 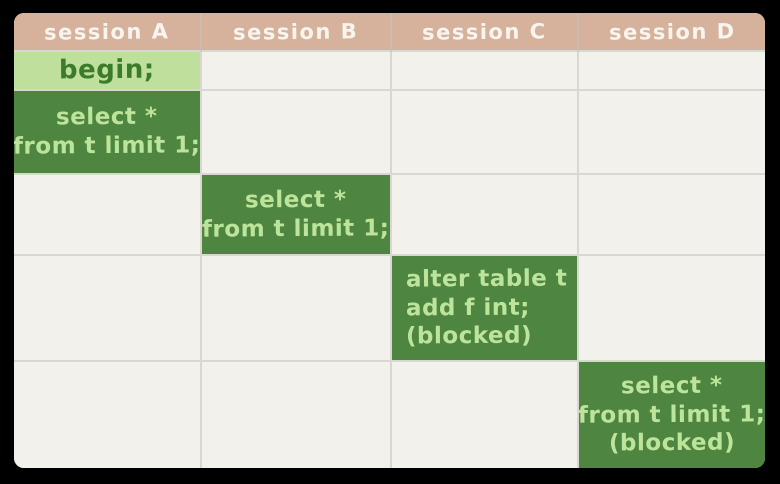 I want to click on cell-row2-session-d, so click(x=672, y=133).